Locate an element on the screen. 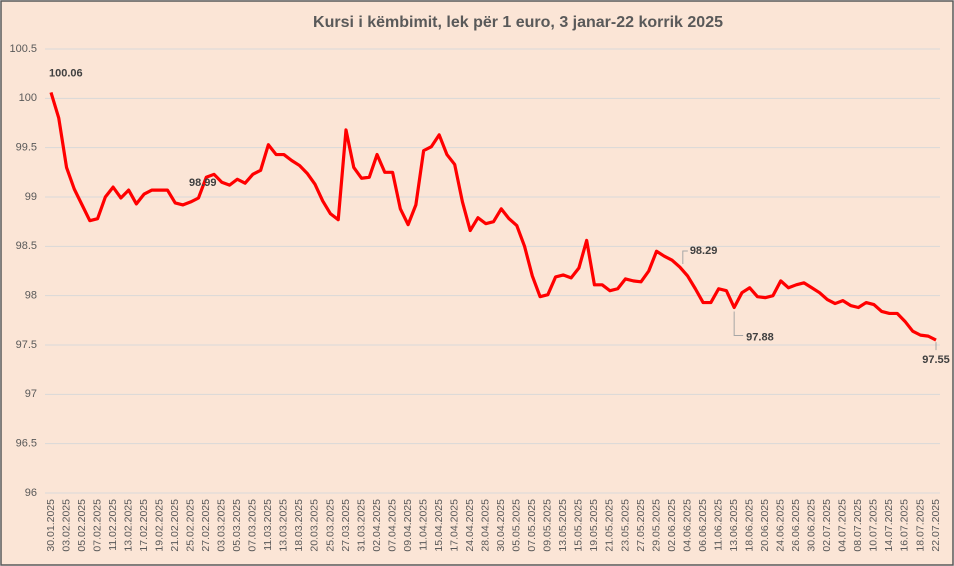 This screenshot has height=566, width=954. data-label: 98.99 is located at coordinates (203, 183).